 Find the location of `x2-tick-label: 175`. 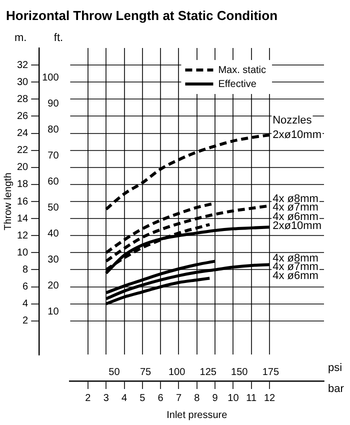

x2-tick-label: 175 is located at coordinates (271, 372).